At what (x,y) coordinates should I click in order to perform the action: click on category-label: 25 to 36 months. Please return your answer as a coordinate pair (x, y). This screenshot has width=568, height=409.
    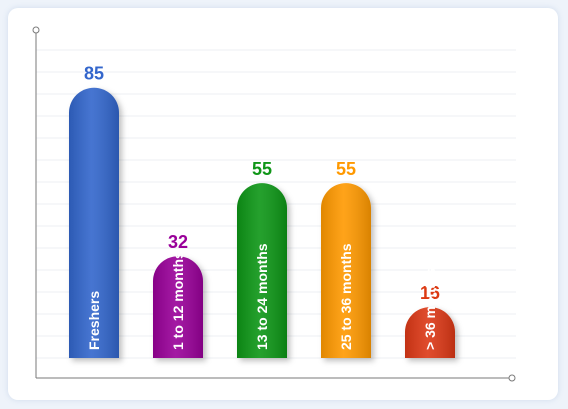
    Looking at the image, I should click on (346, 296).